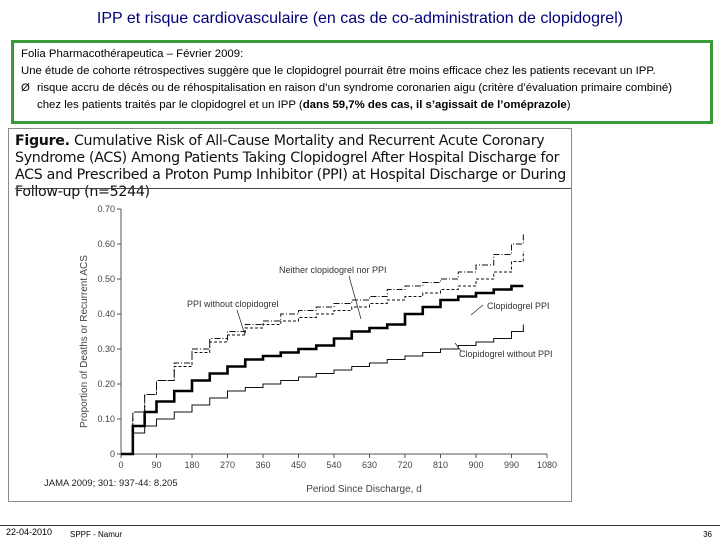 The width and height of the screenshot is (720, 540). Describe the element at coordinates (364, 489) in the screenshot. I see `x-axis-title: Period Since Discharge, d` at that location.